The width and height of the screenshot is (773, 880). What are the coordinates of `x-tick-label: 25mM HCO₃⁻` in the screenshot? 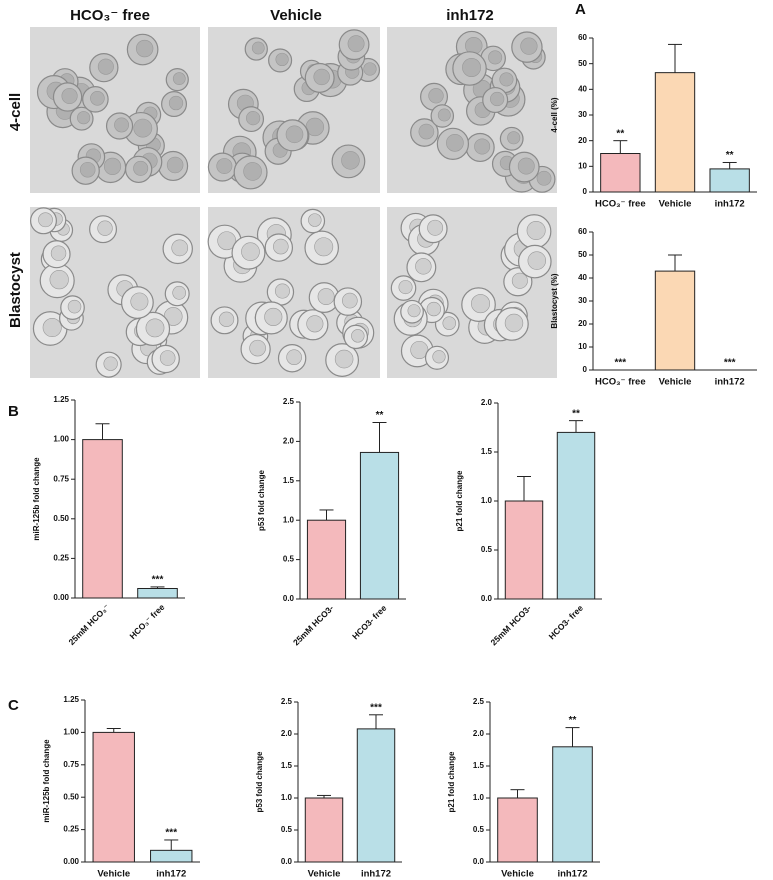 It's located at (88, 624).